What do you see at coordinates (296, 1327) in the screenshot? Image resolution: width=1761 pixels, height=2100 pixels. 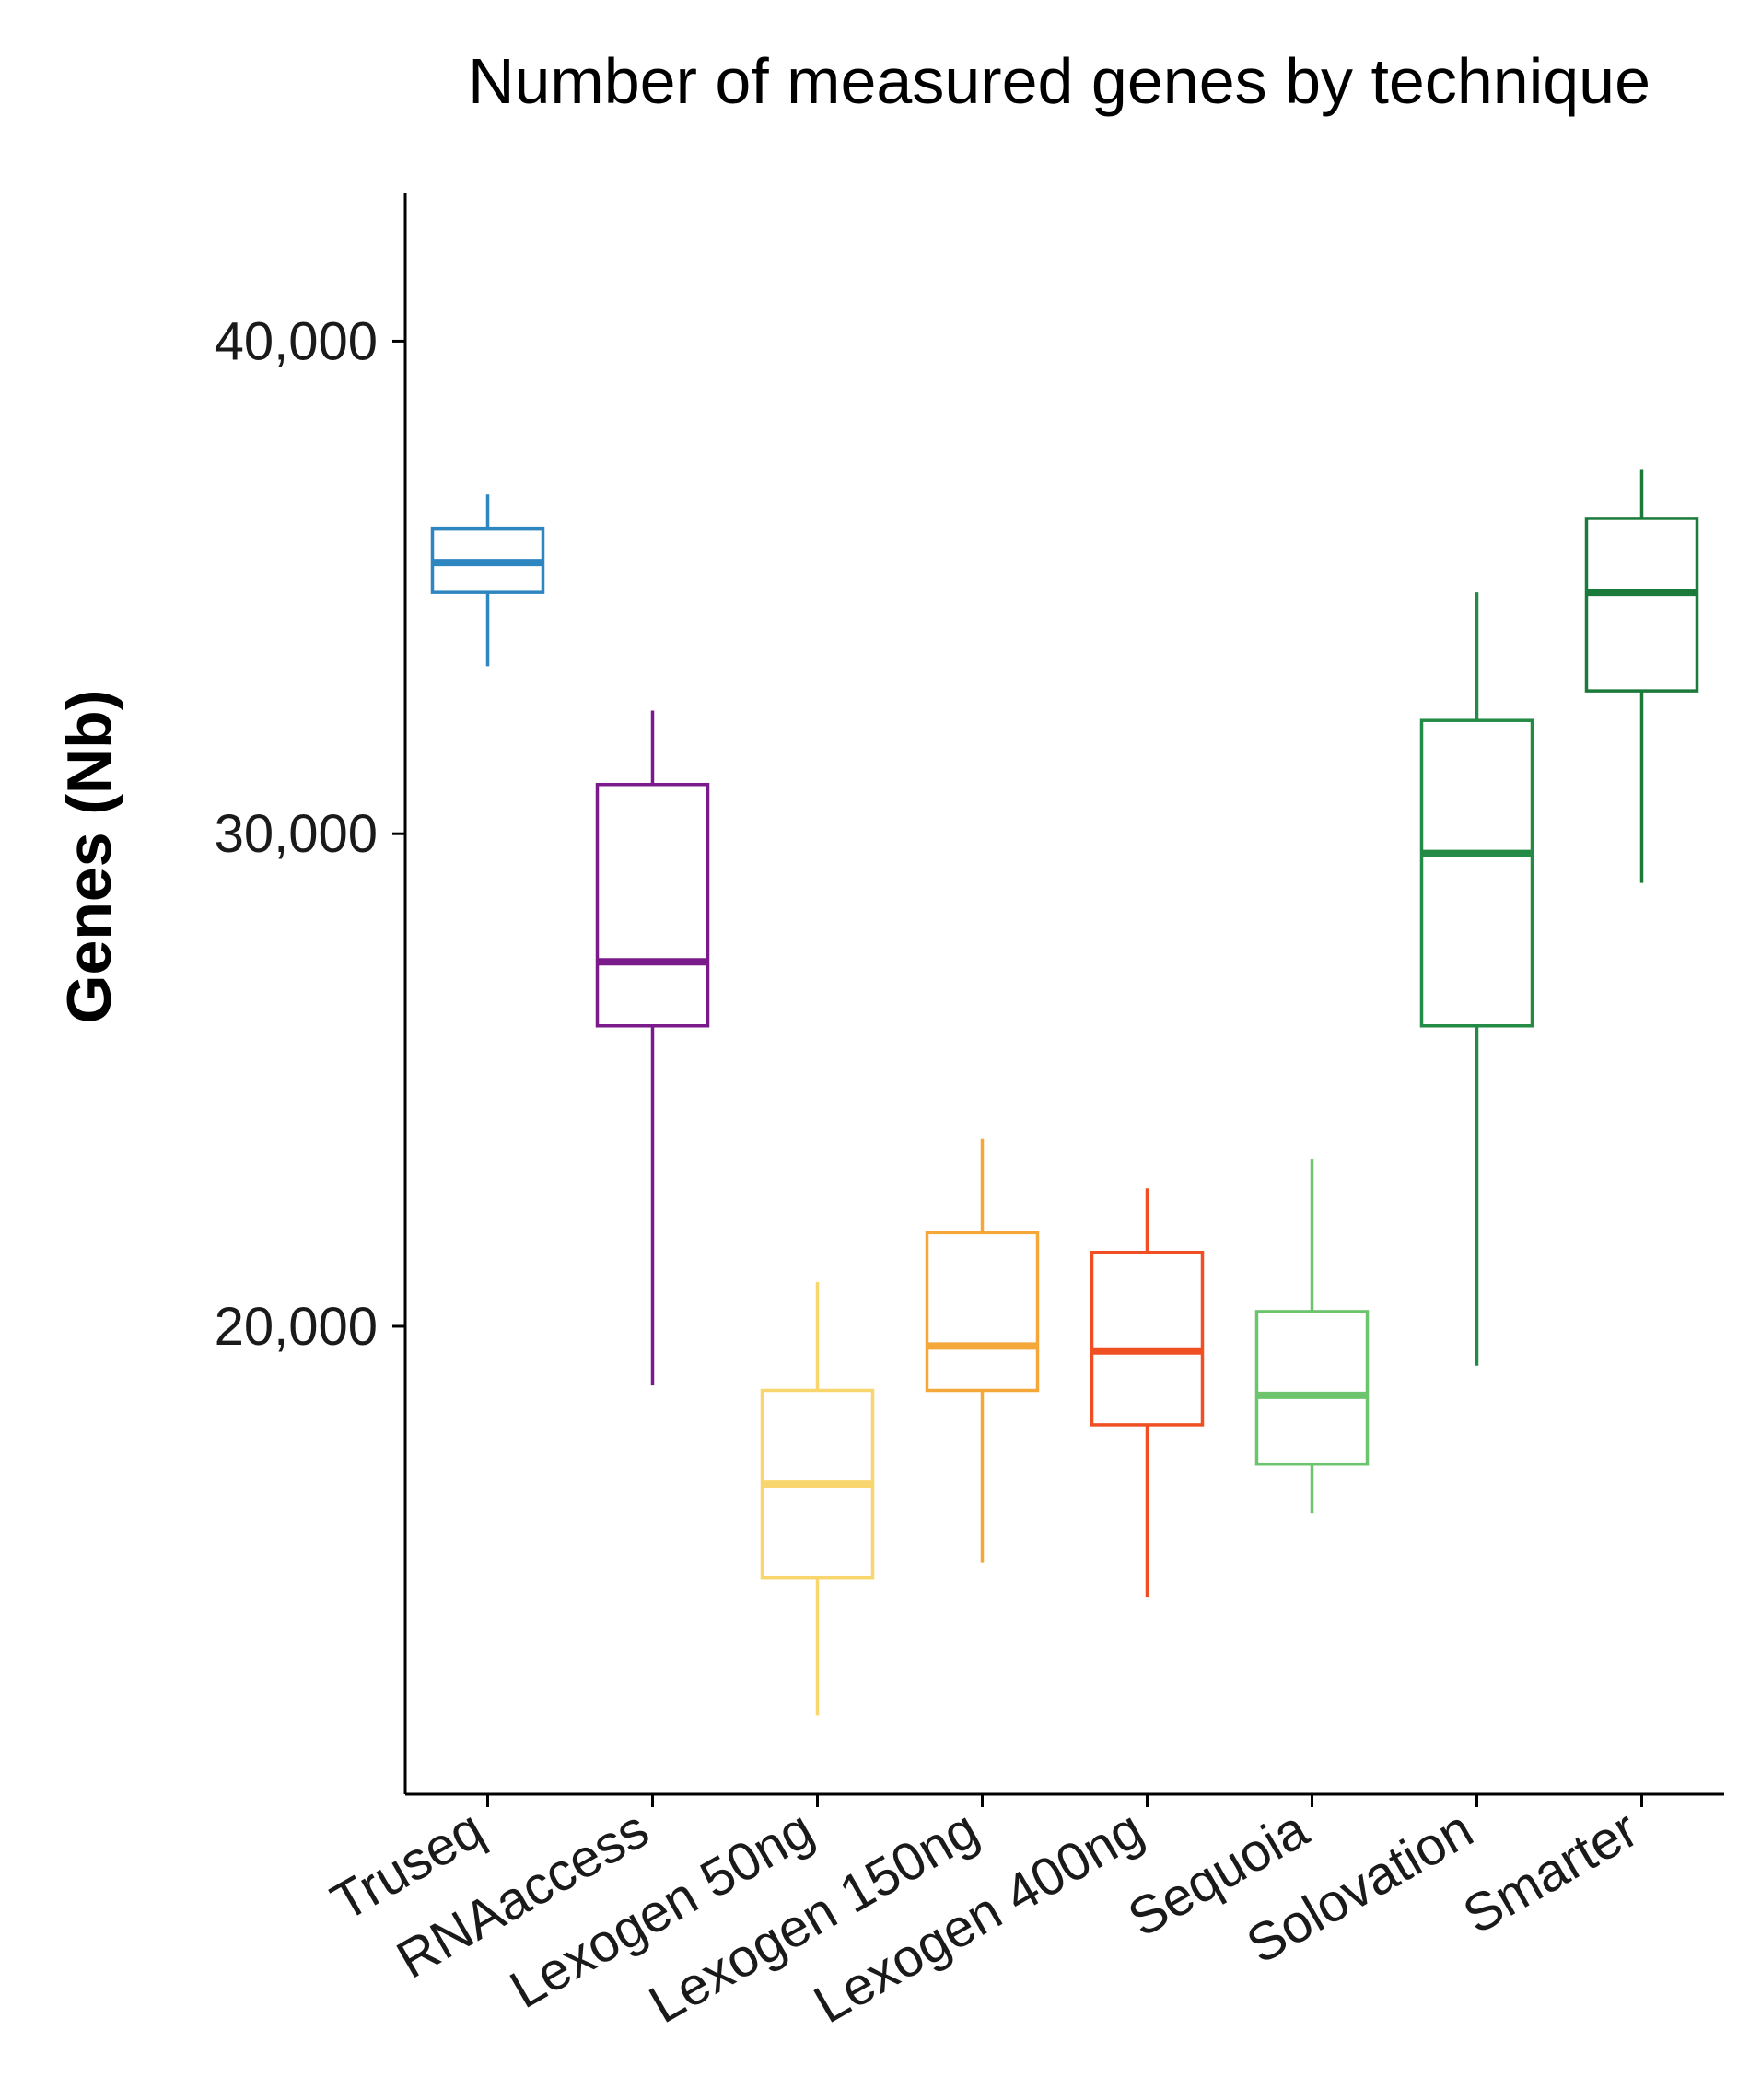 I see `y-tick-label: 20,000` at bounding box center [296, 1327].